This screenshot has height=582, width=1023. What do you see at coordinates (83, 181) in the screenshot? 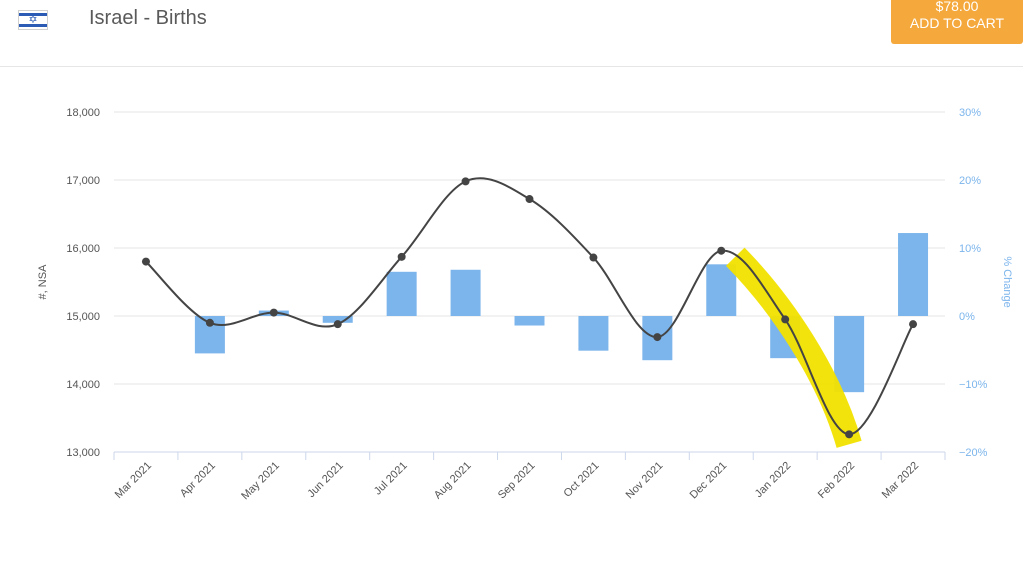
I see `y-tick-label: 17,000` at bounding box center [83, 181].